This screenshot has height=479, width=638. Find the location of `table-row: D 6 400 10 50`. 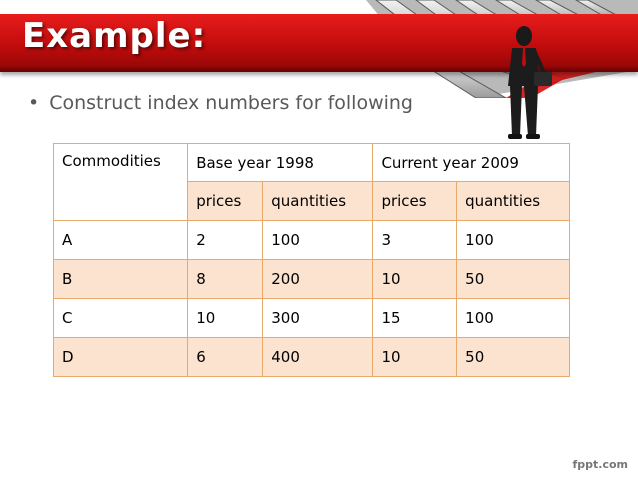

table-row: D 6 400 10 50 is located at coordinates (311, 357).